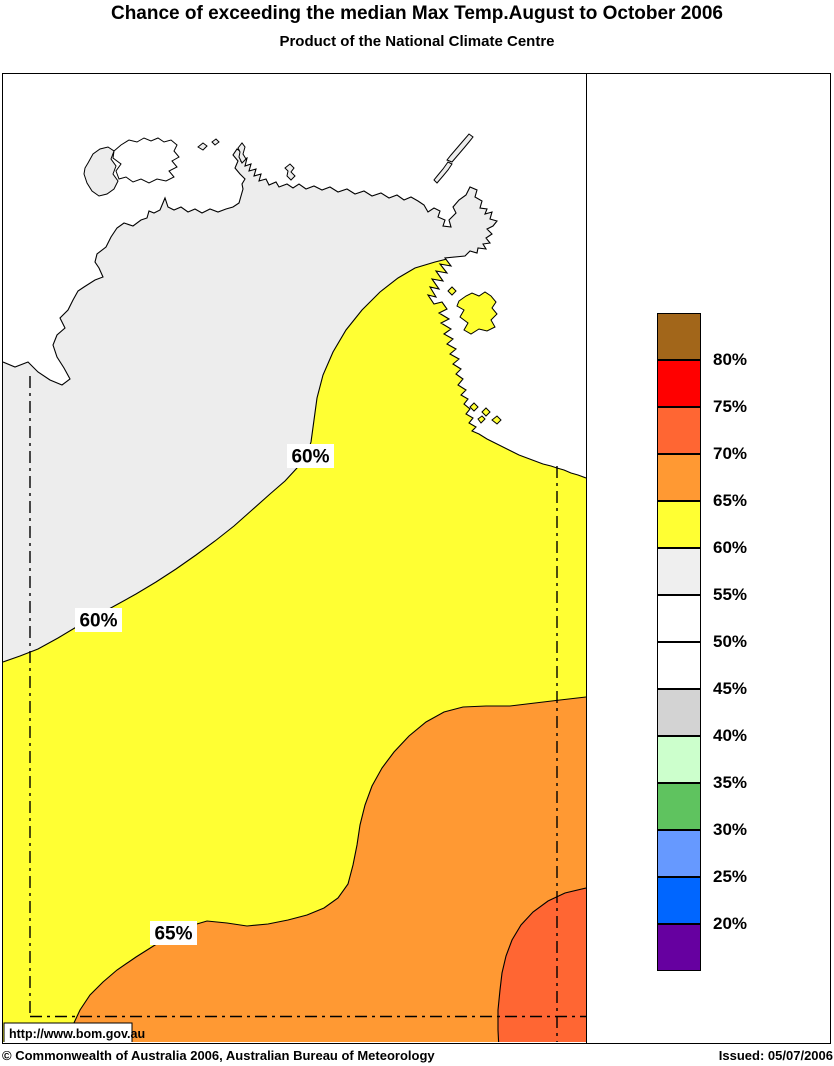 The width and height of the screenshot is (834, 1066). I want to click on legend-label-60: 60%, so click(730, 547).